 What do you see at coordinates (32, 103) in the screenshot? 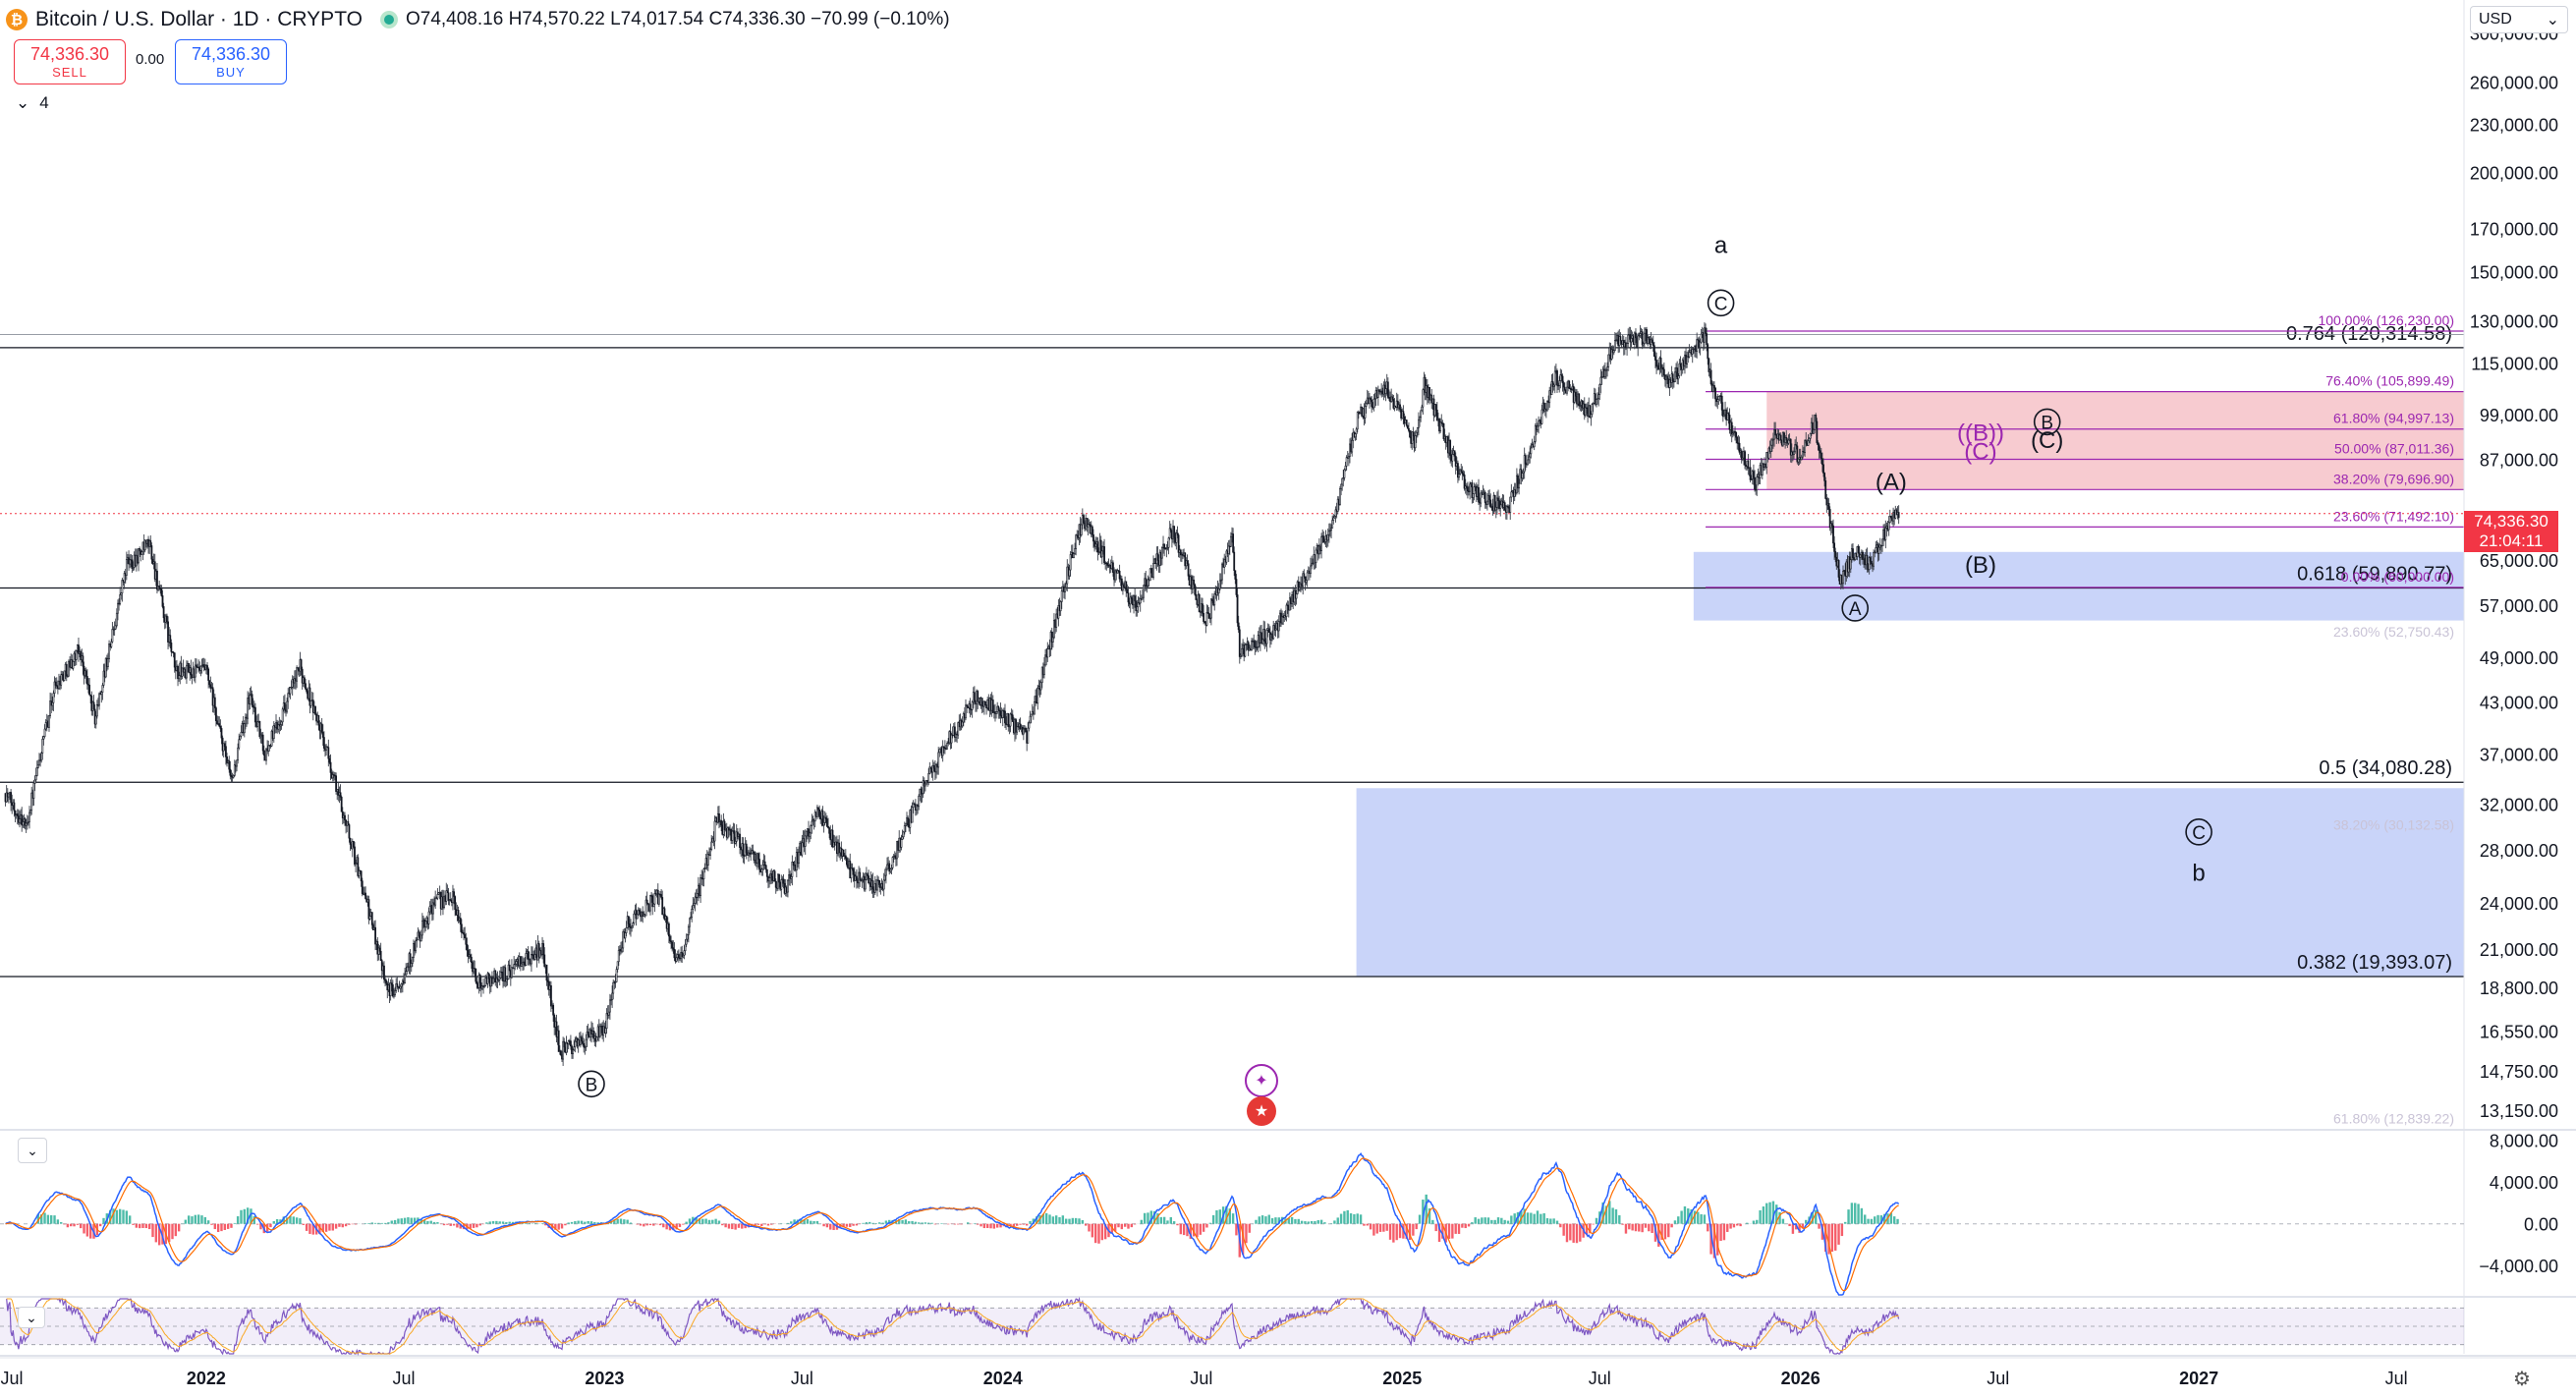
I see `indicator-legend-toggle: ⌄ 4` at bounding box center [32, 103].